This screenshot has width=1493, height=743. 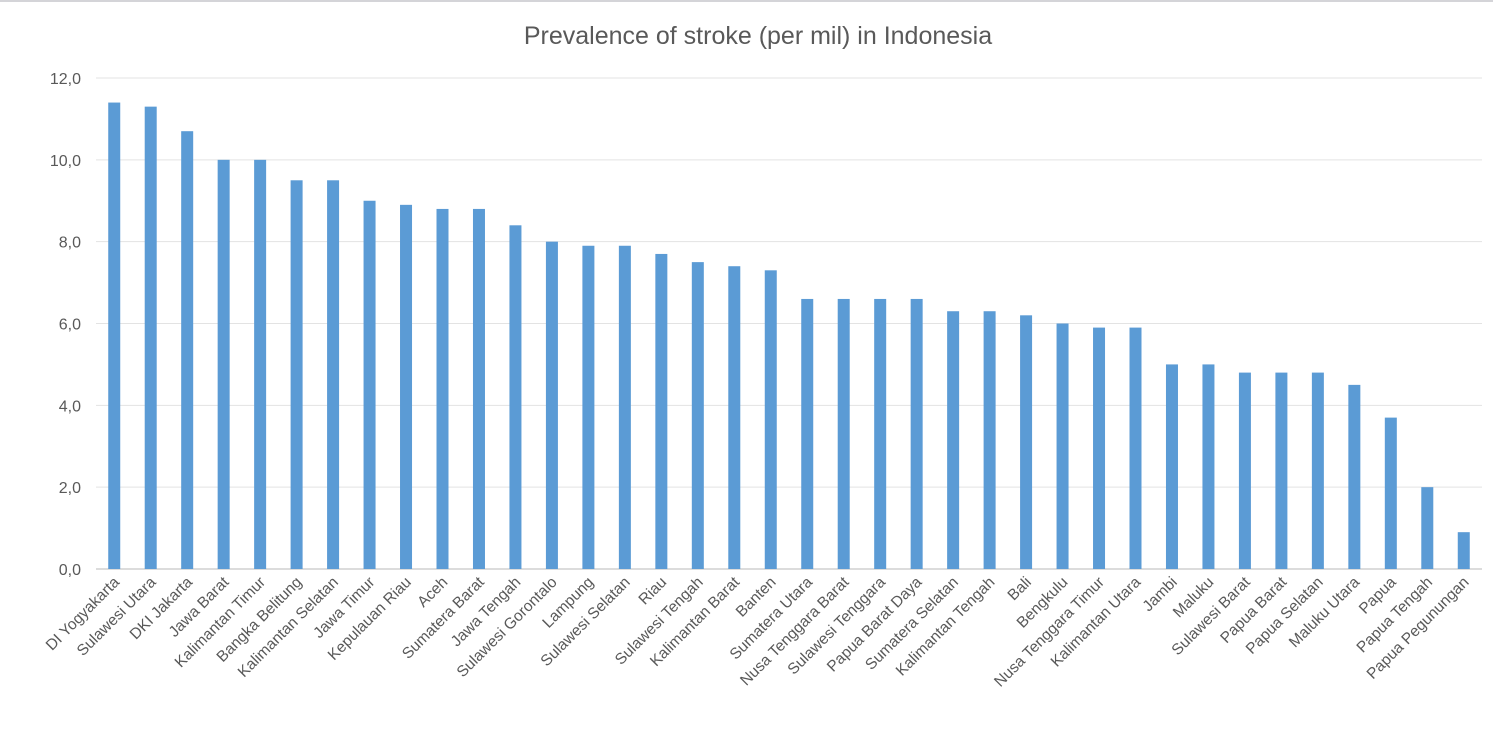 What do you see at coordinates (70, 488) in the screenshot?
I see `y-tick-label: 2,0` at bounding box center [70, 488].